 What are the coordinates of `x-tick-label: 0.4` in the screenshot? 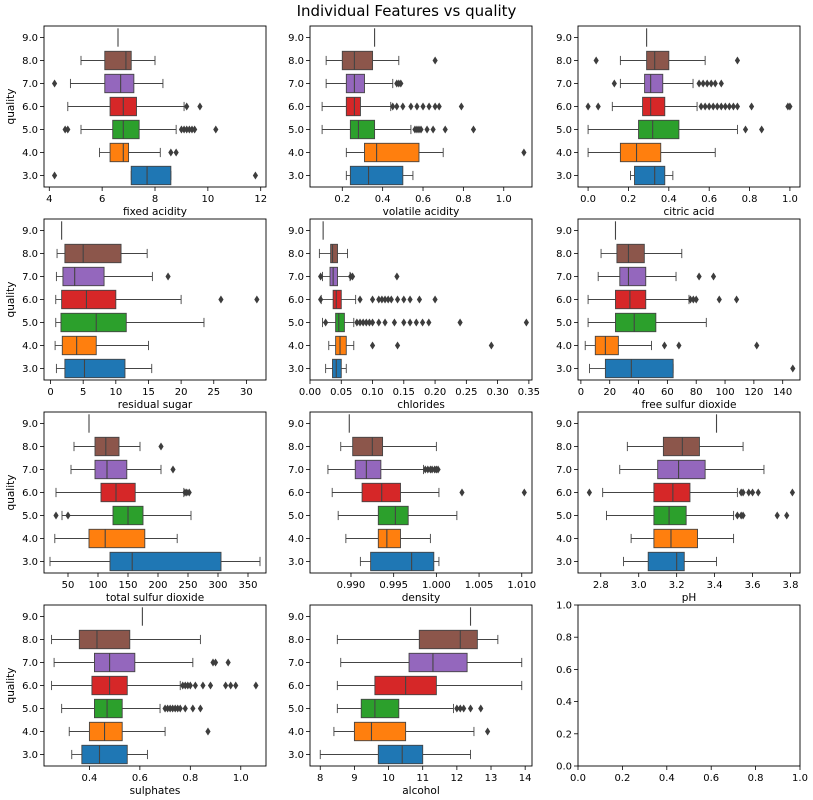 It's located at (383, 199).